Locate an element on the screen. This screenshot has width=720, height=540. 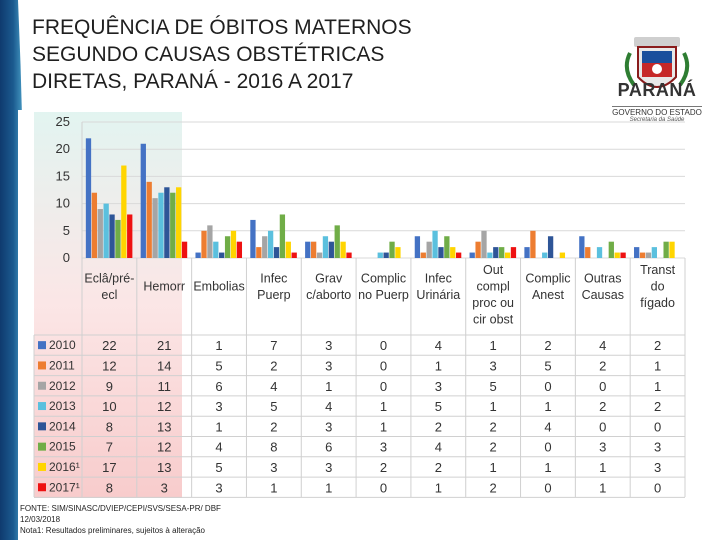
table-value: 10 is located at coordinates (109, 406).